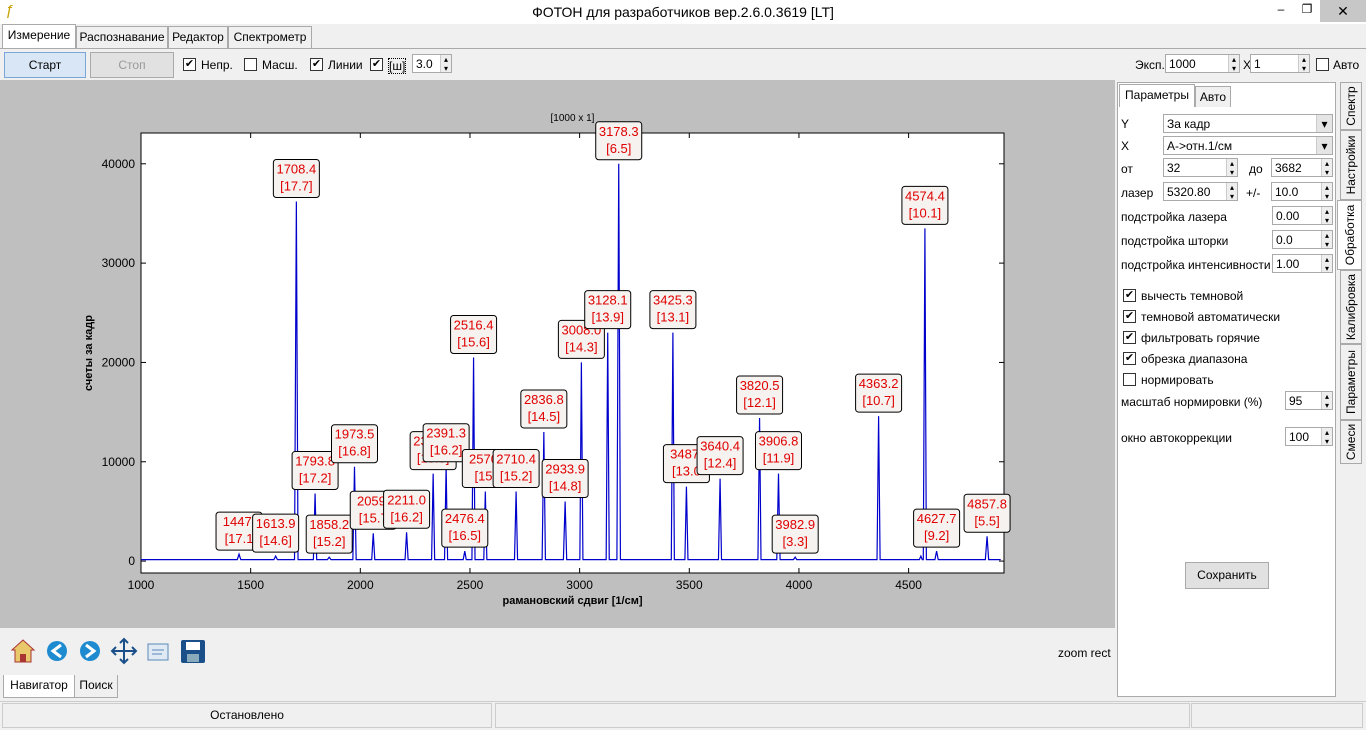 The width and height of the screenshot is (1366, 730). I want to click on checkbox-label: Авто, so click(1346, 65).